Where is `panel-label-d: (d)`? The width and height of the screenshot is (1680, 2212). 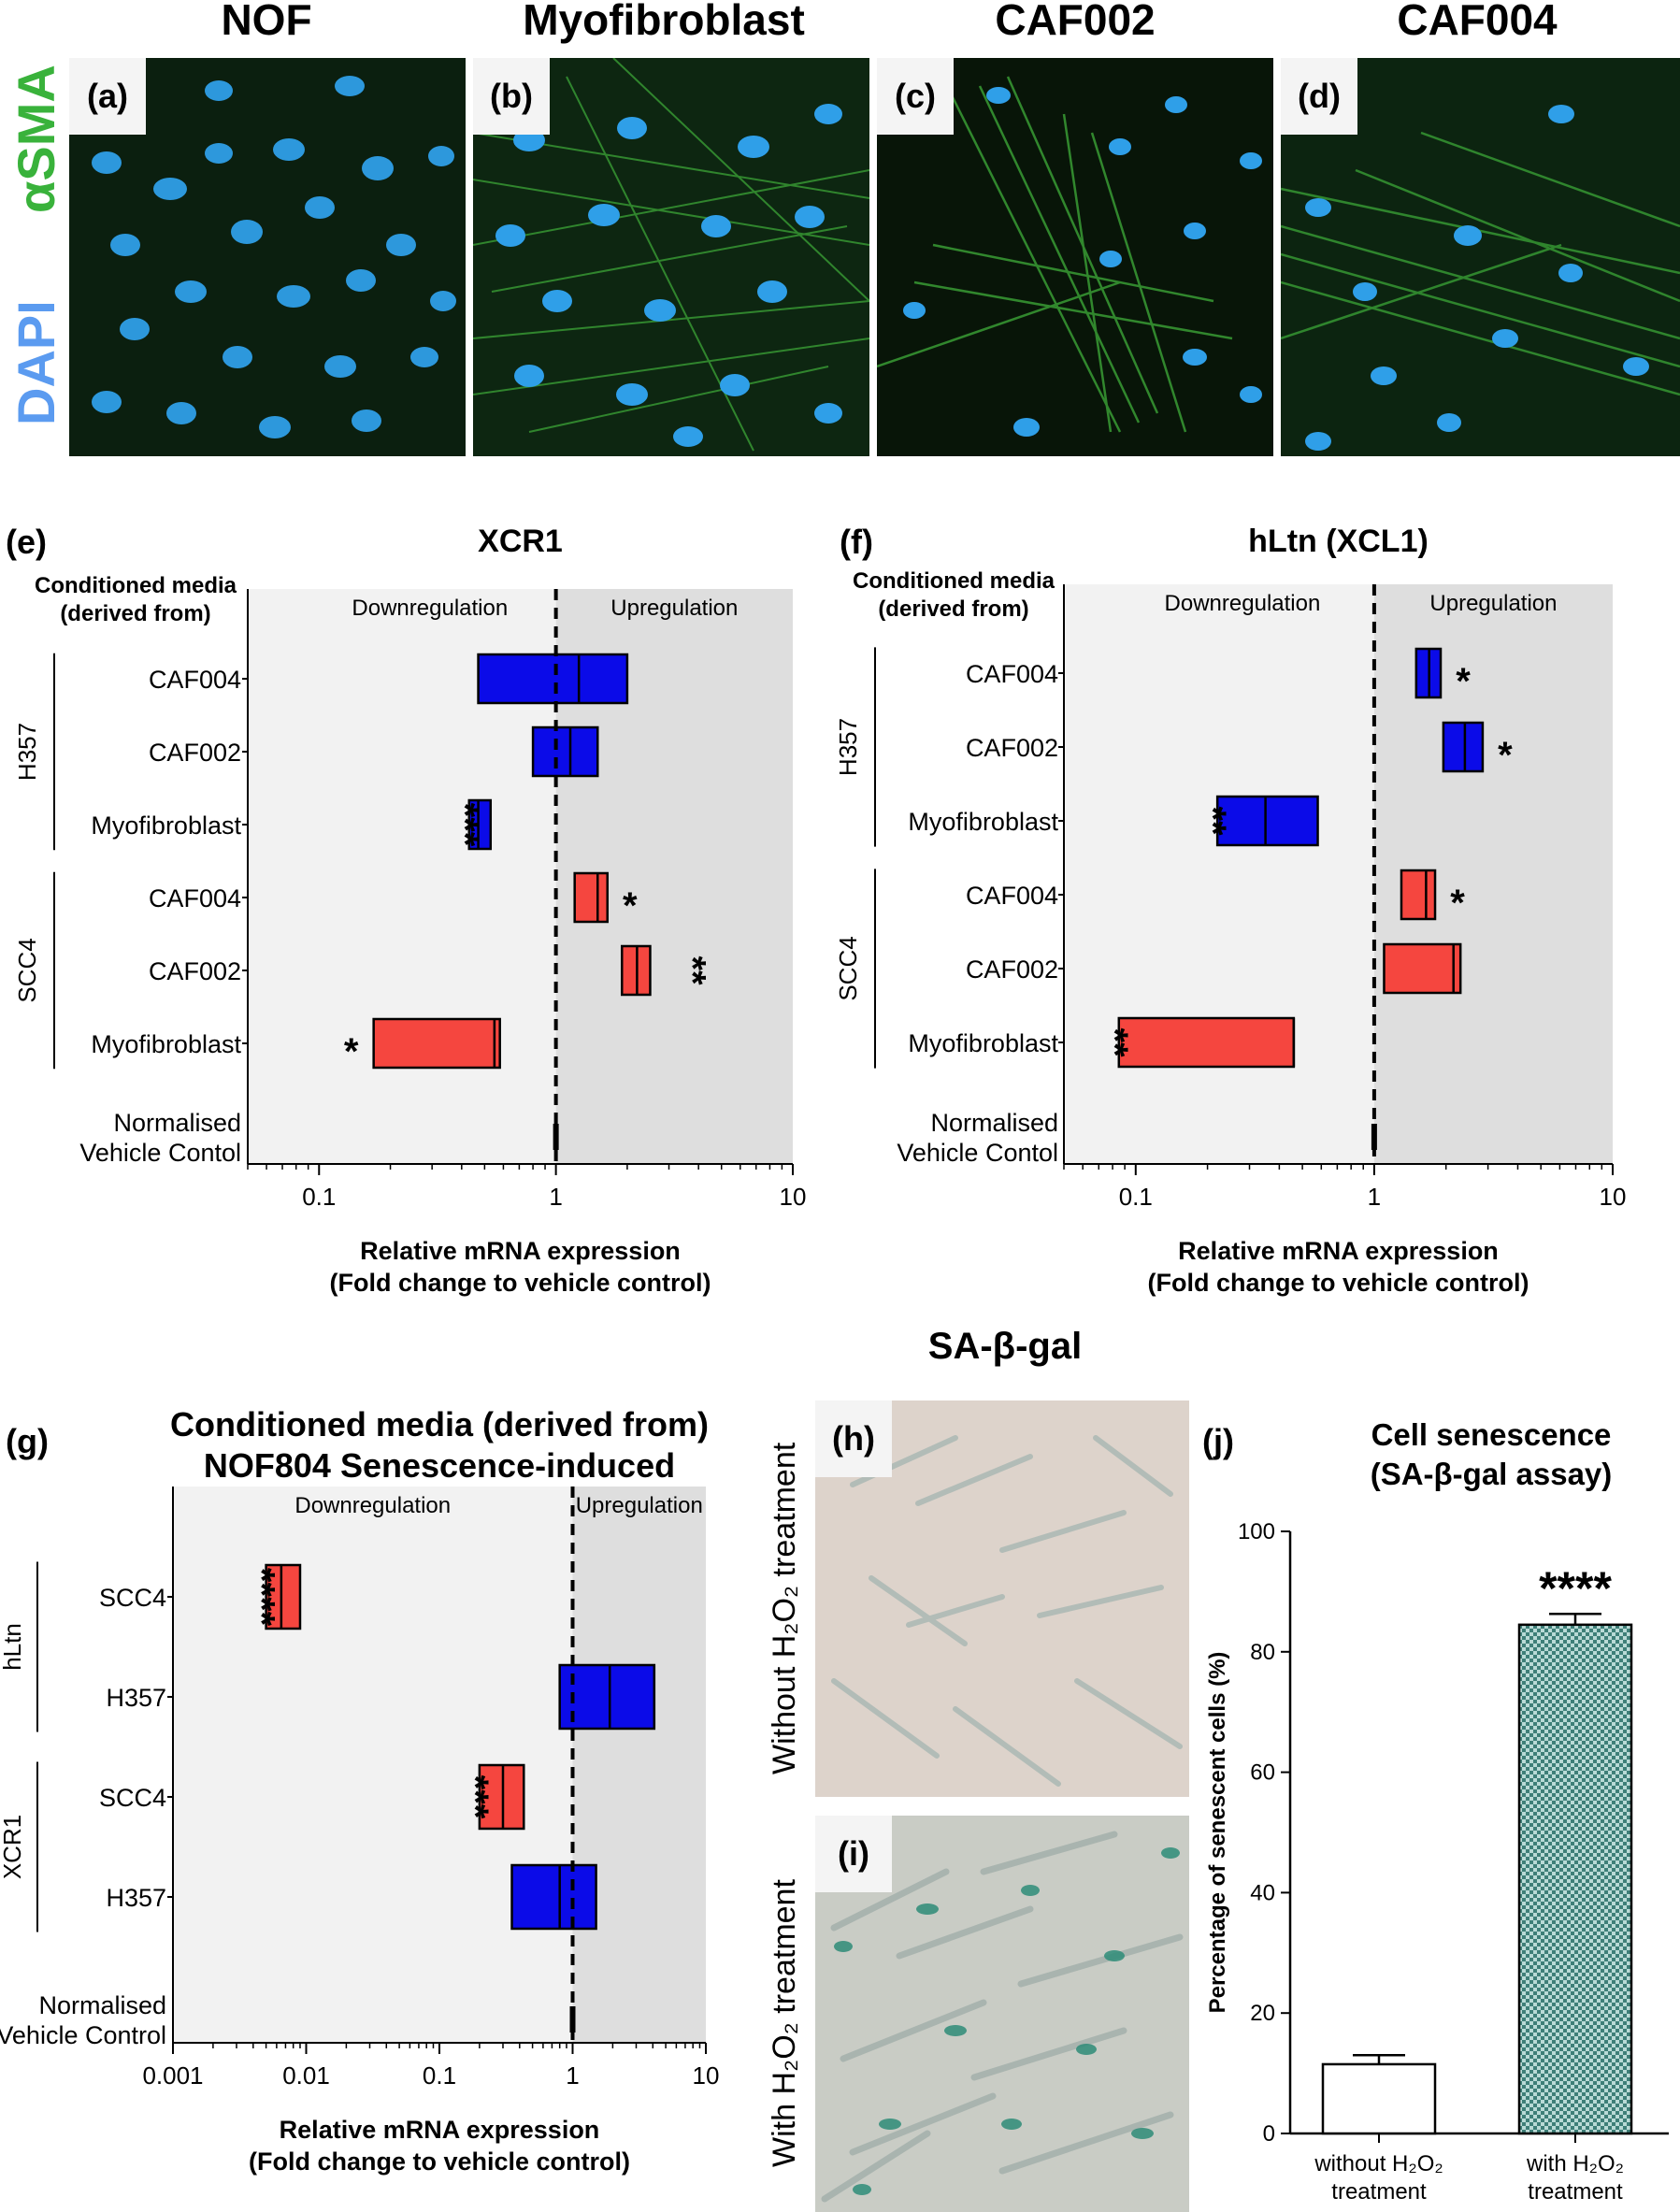 panel-label-d: (d) is located at coordinates (1319, 96).